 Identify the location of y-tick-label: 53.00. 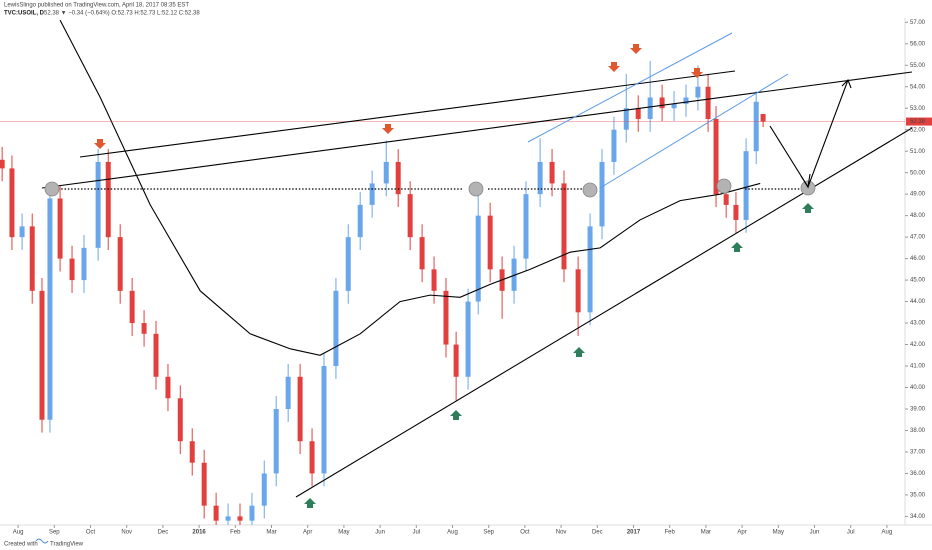
(918, 109).